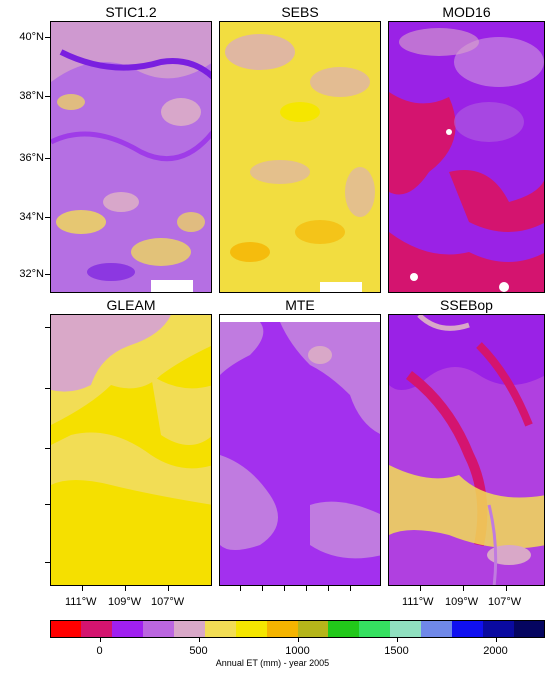  Describe the element at coordinates (466, 305) in the screenshot. I see `panel-title-ssebop: SSEBop` at that location.